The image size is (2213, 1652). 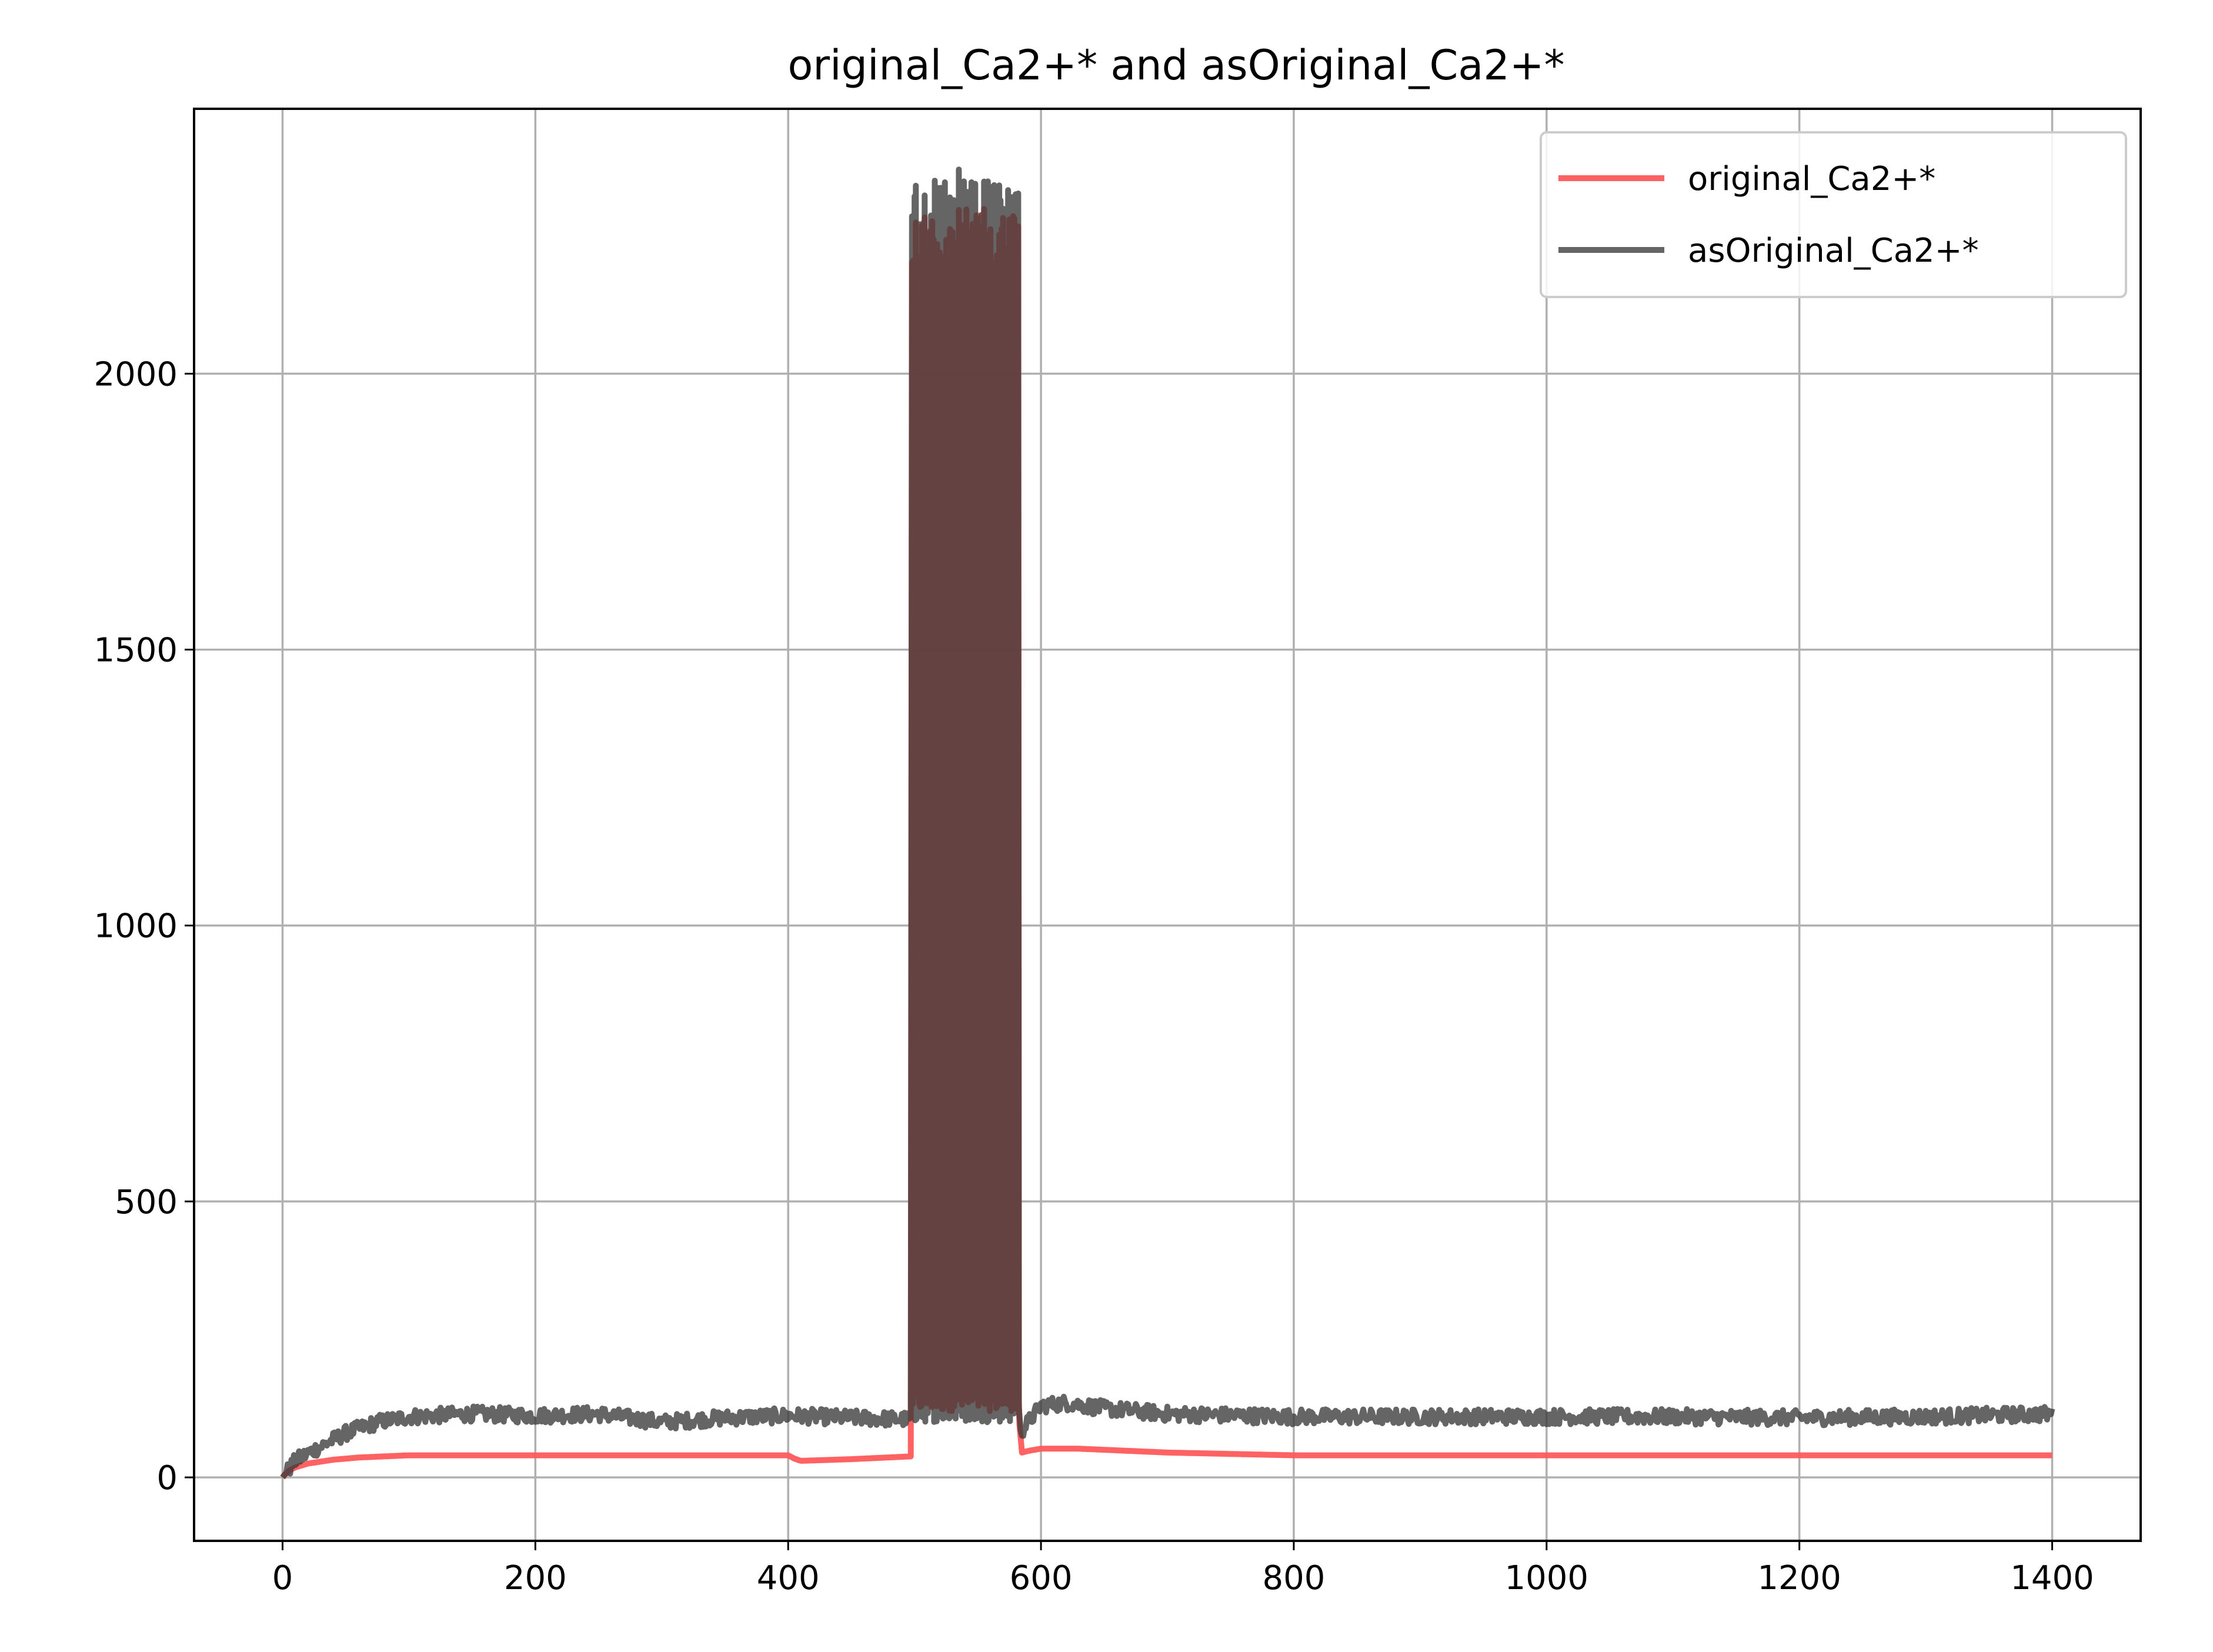 I want to click on x-tick-label: 600, so click(x=1041, y=1578).